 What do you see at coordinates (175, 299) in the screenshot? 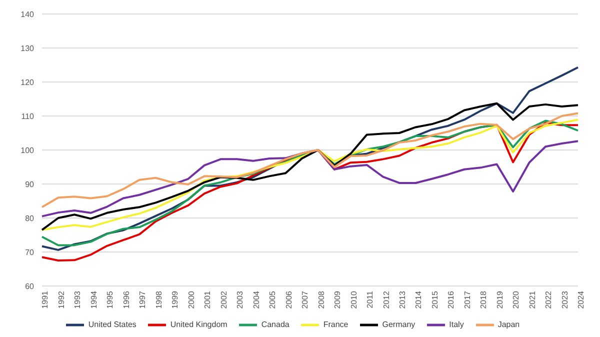
I see `x-tick-label: 1999` at bounding box center [175, 299].